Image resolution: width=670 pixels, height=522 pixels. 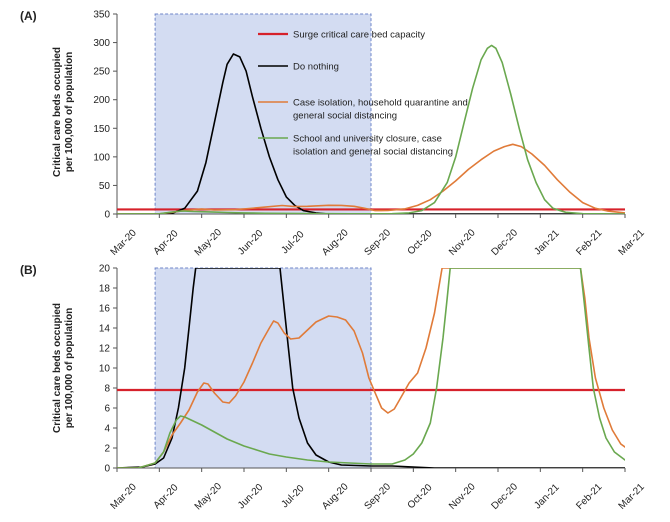 What do you see at coordinates (101, 100) in the screenshot?
I see `y-tick-label: 200` at bounding box center [101, 100].